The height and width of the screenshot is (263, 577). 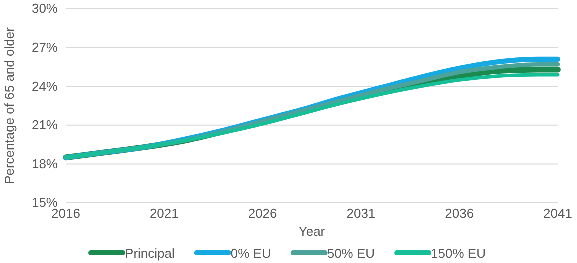 I want to click on x-axis-title: Year, so click(x=312, y=231).